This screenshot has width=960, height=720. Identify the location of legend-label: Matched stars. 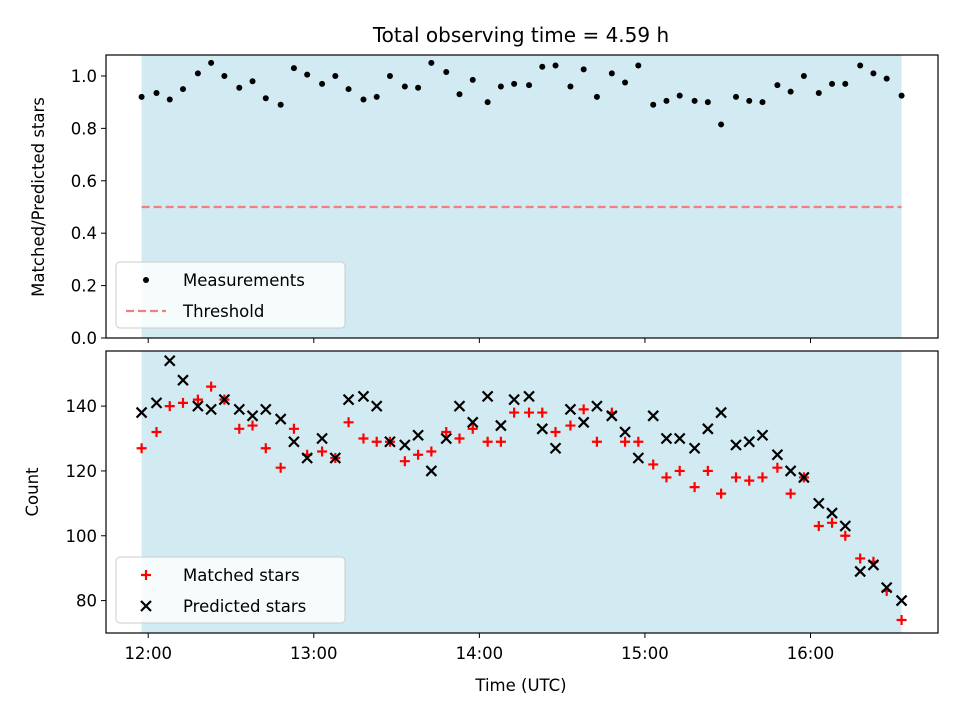
(241, 575).